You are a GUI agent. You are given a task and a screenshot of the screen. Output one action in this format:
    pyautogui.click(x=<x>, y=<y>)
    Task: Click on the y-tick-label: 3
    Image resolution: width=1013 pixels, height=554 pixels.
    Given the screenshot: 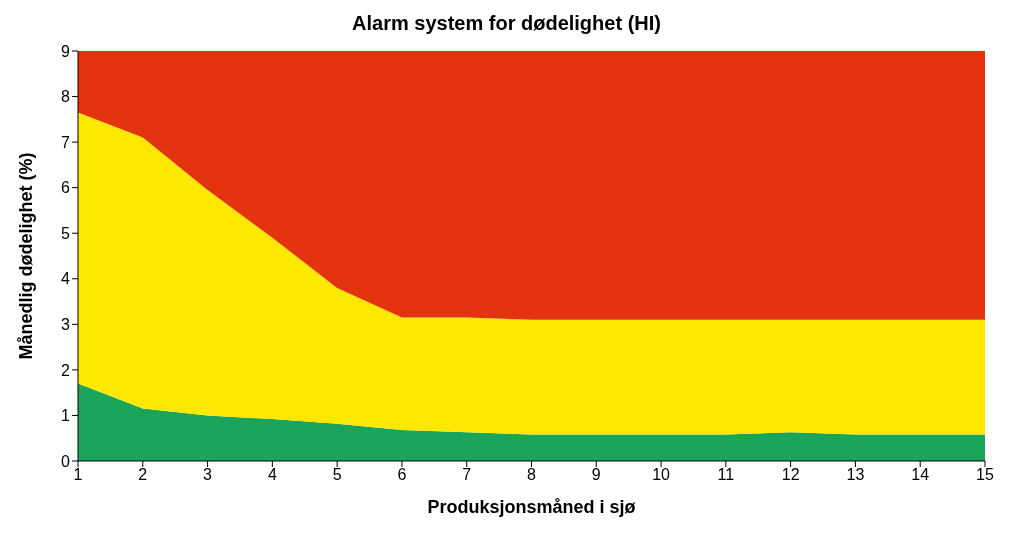 What is the action you would take?
    pyautogui.click(x=66, y=325)
    